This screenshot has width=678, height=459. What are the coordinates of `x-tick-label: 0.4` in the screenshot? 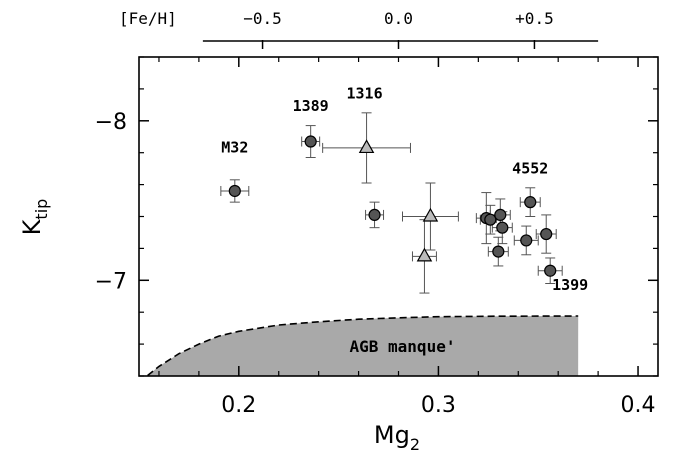 It's located at (638, 405).